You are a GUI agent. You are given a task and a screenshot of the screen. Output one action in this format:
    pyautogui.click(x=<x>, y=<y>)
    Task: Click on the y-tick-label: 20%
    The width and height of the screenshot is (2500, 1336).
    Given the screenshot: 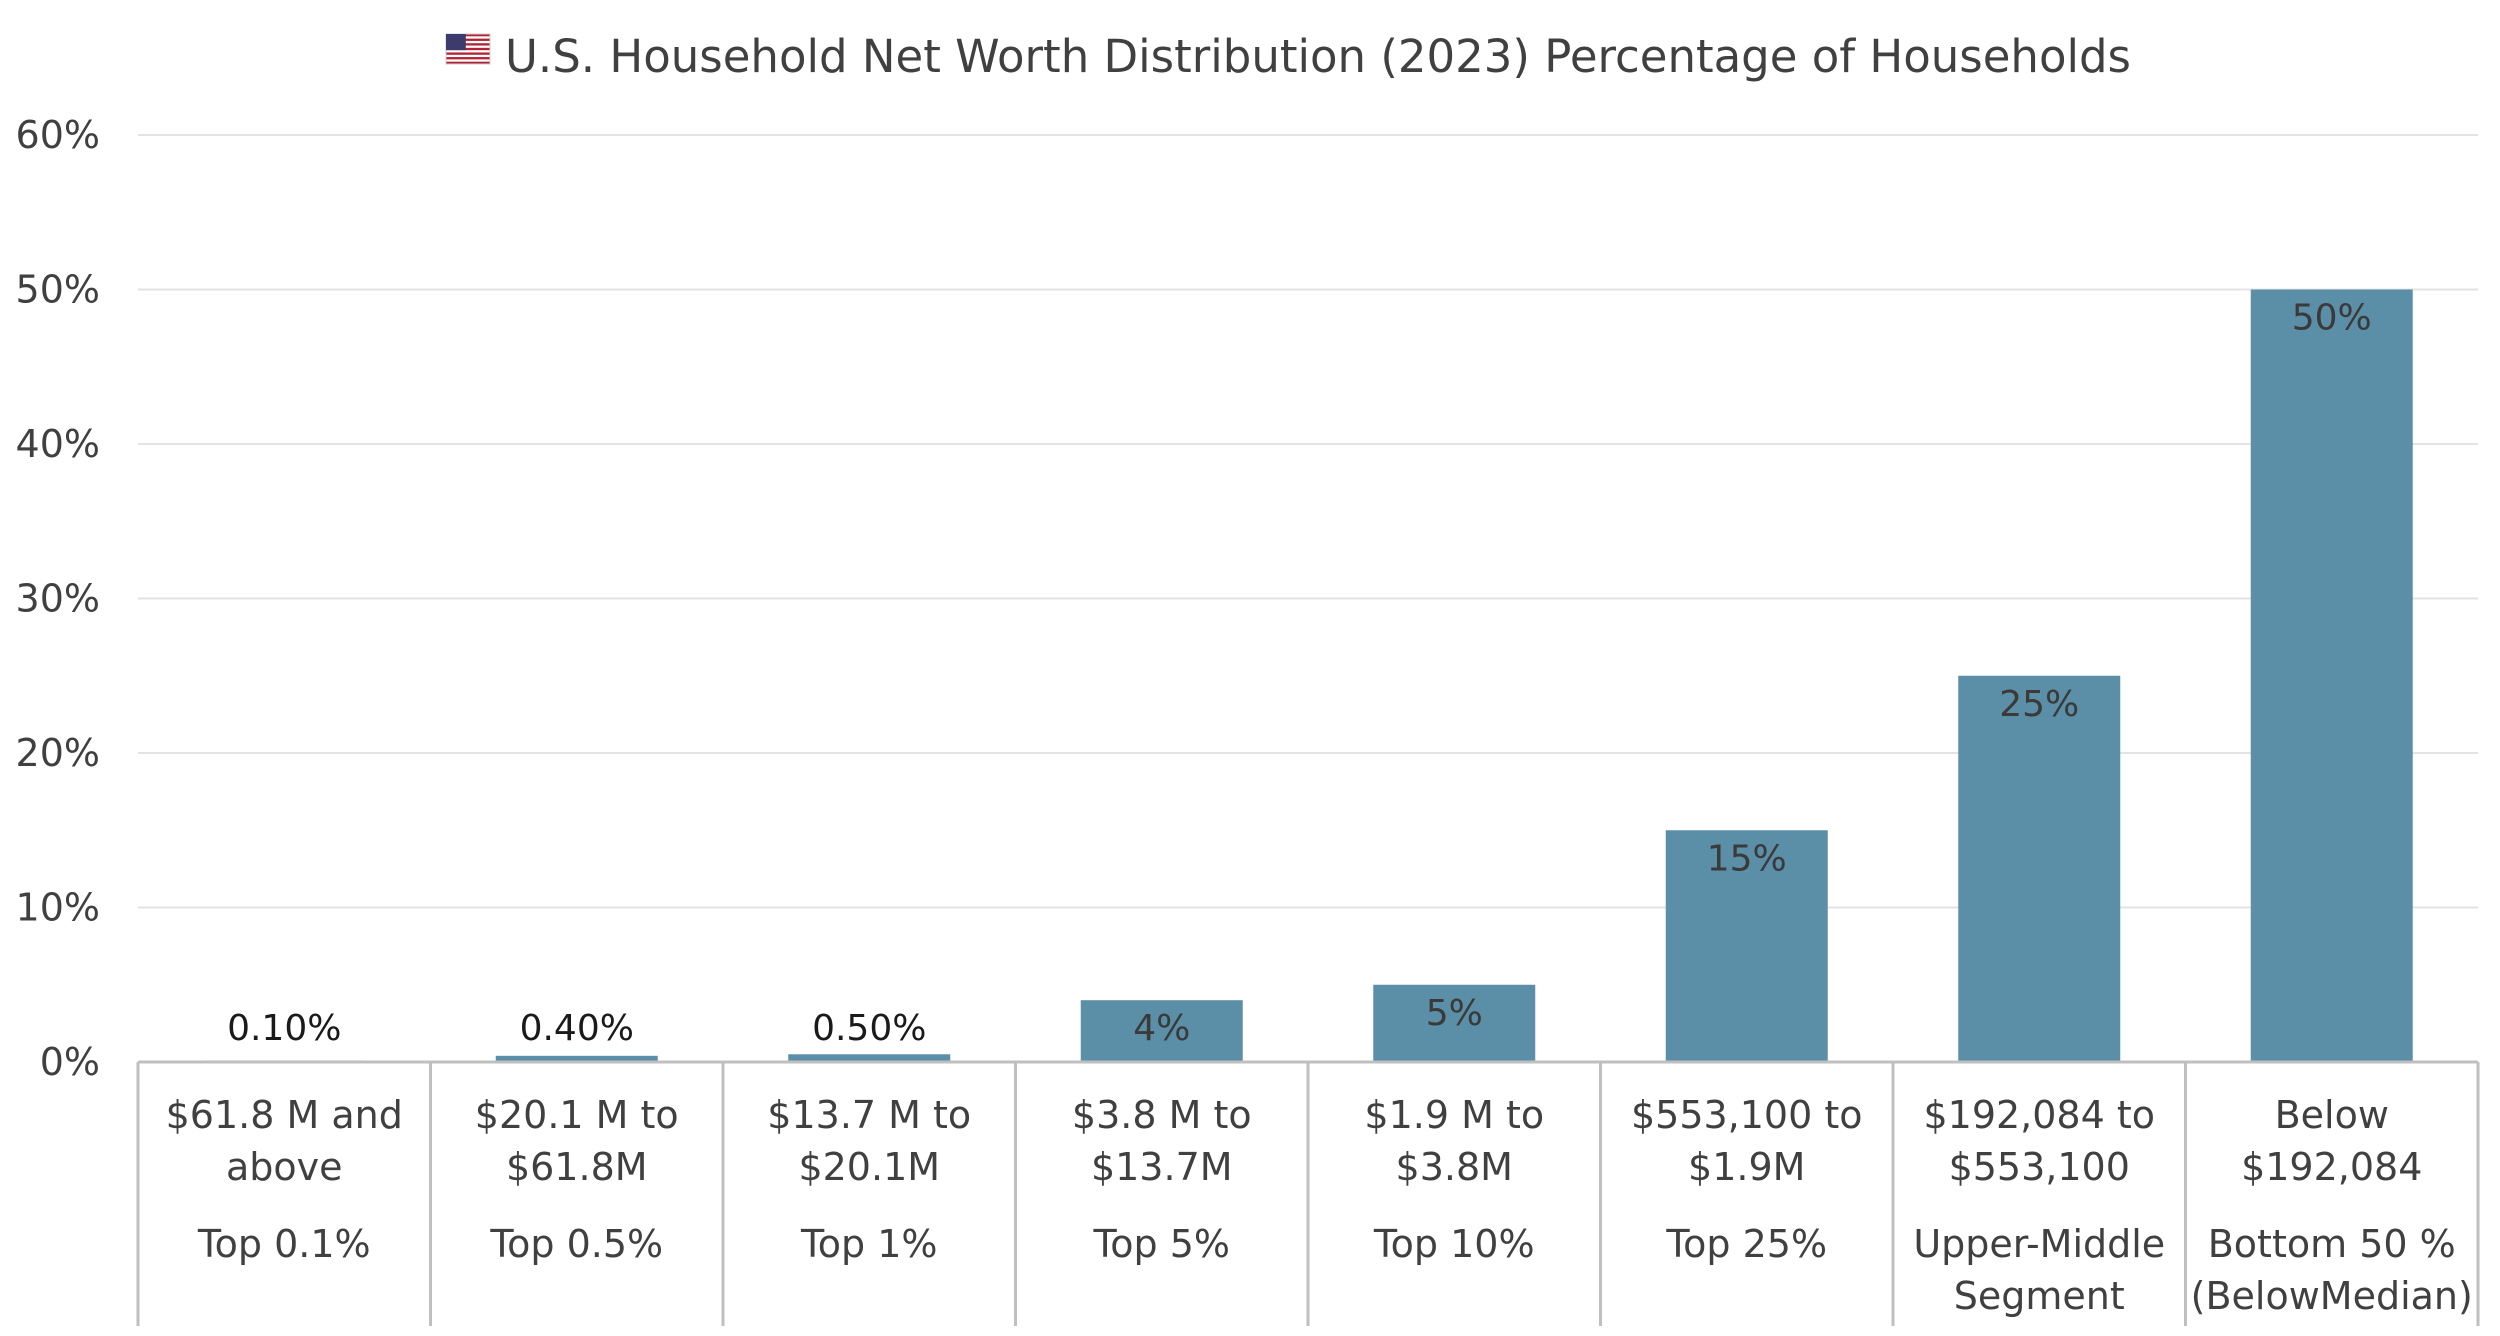 What is the action you would take?
    pyautogui.click(x=58, y=753)
    